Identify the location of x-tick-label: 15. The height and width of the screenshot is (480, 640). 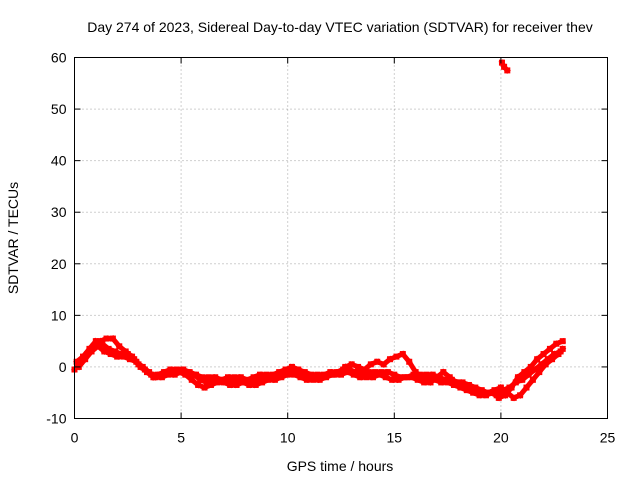
(395, 438).